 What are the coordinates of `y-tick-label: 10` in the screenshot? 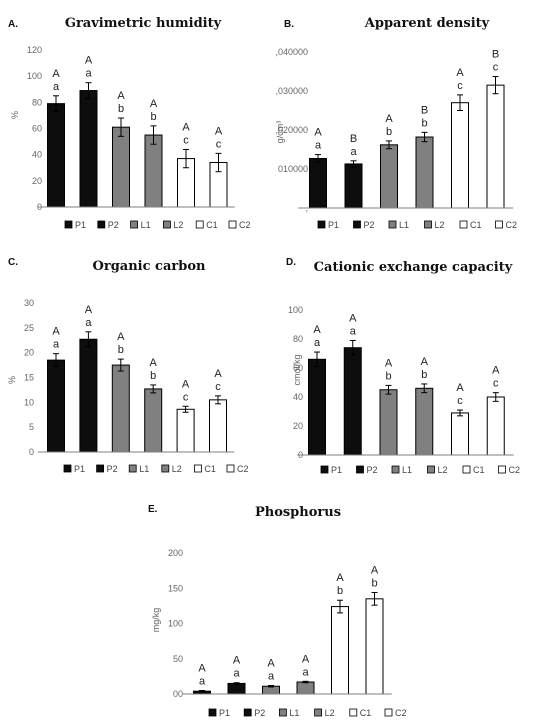 It's located at (29, 402).